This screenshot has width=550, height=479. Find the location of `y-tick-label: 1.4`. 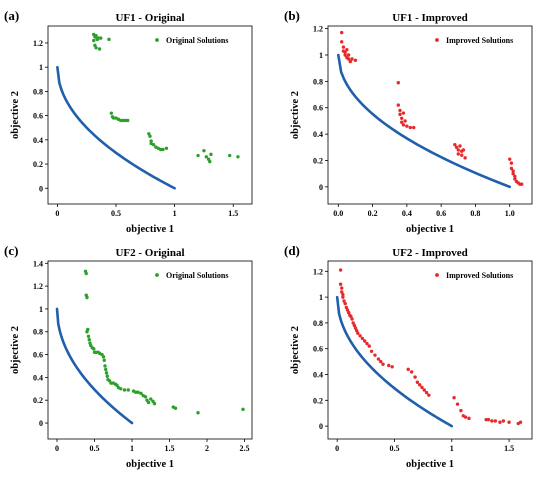

y-tick-label: 1.4 is located at coordinates (38, 263).